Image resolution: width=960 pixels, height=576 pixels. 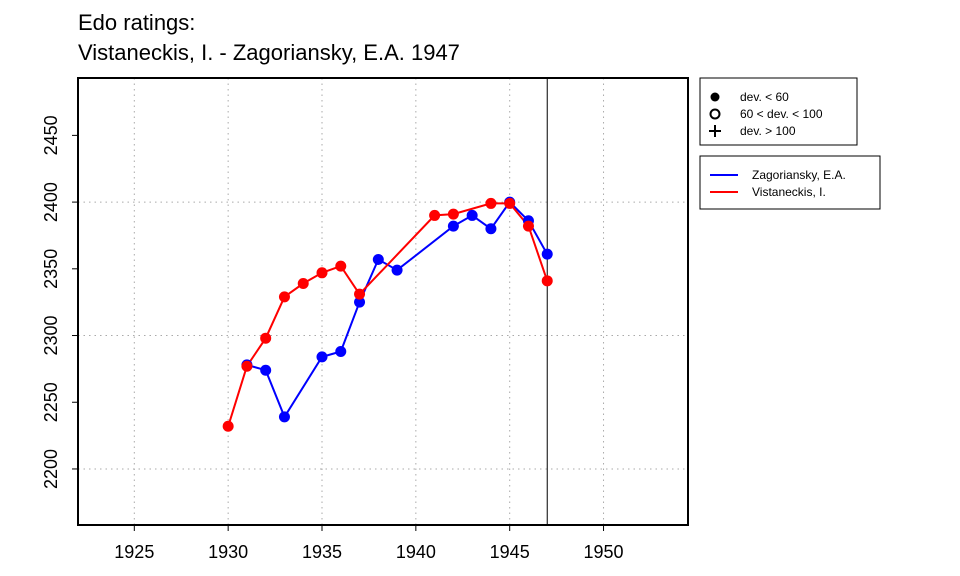 I want to click on series-legend: Zagoriansky, E.A. Vistaneckis, I., so click(x=790, y=182).